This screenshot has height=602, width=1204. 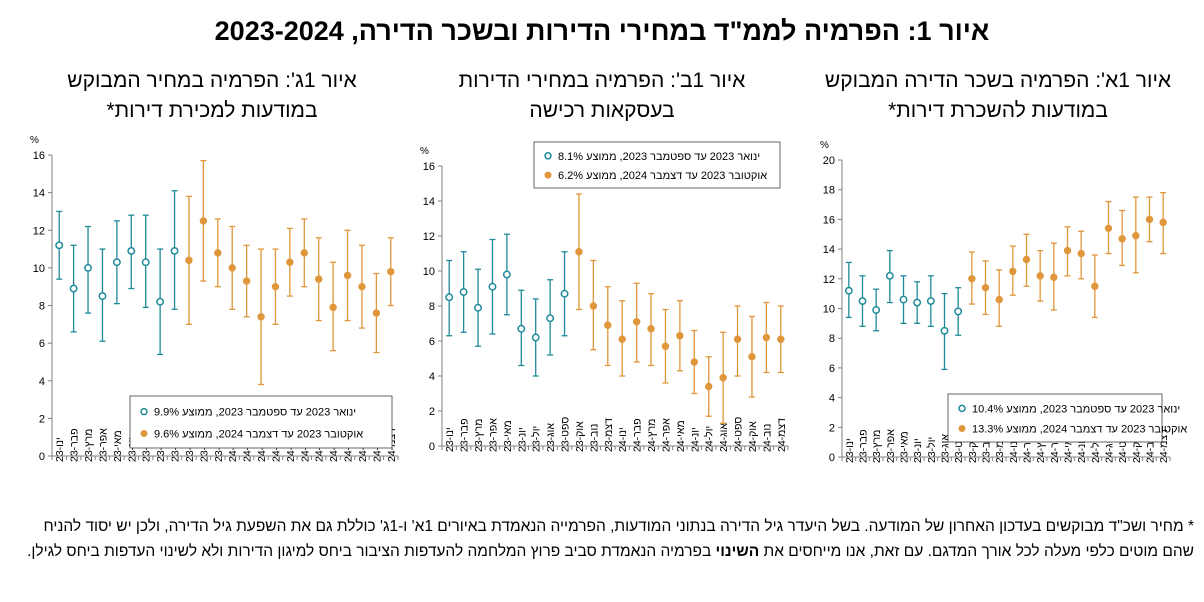 What do you see at coordinates (638, 435) in the screenshot?
I see `x-tick-label: פבר-24` at bounding box center [638, 435].